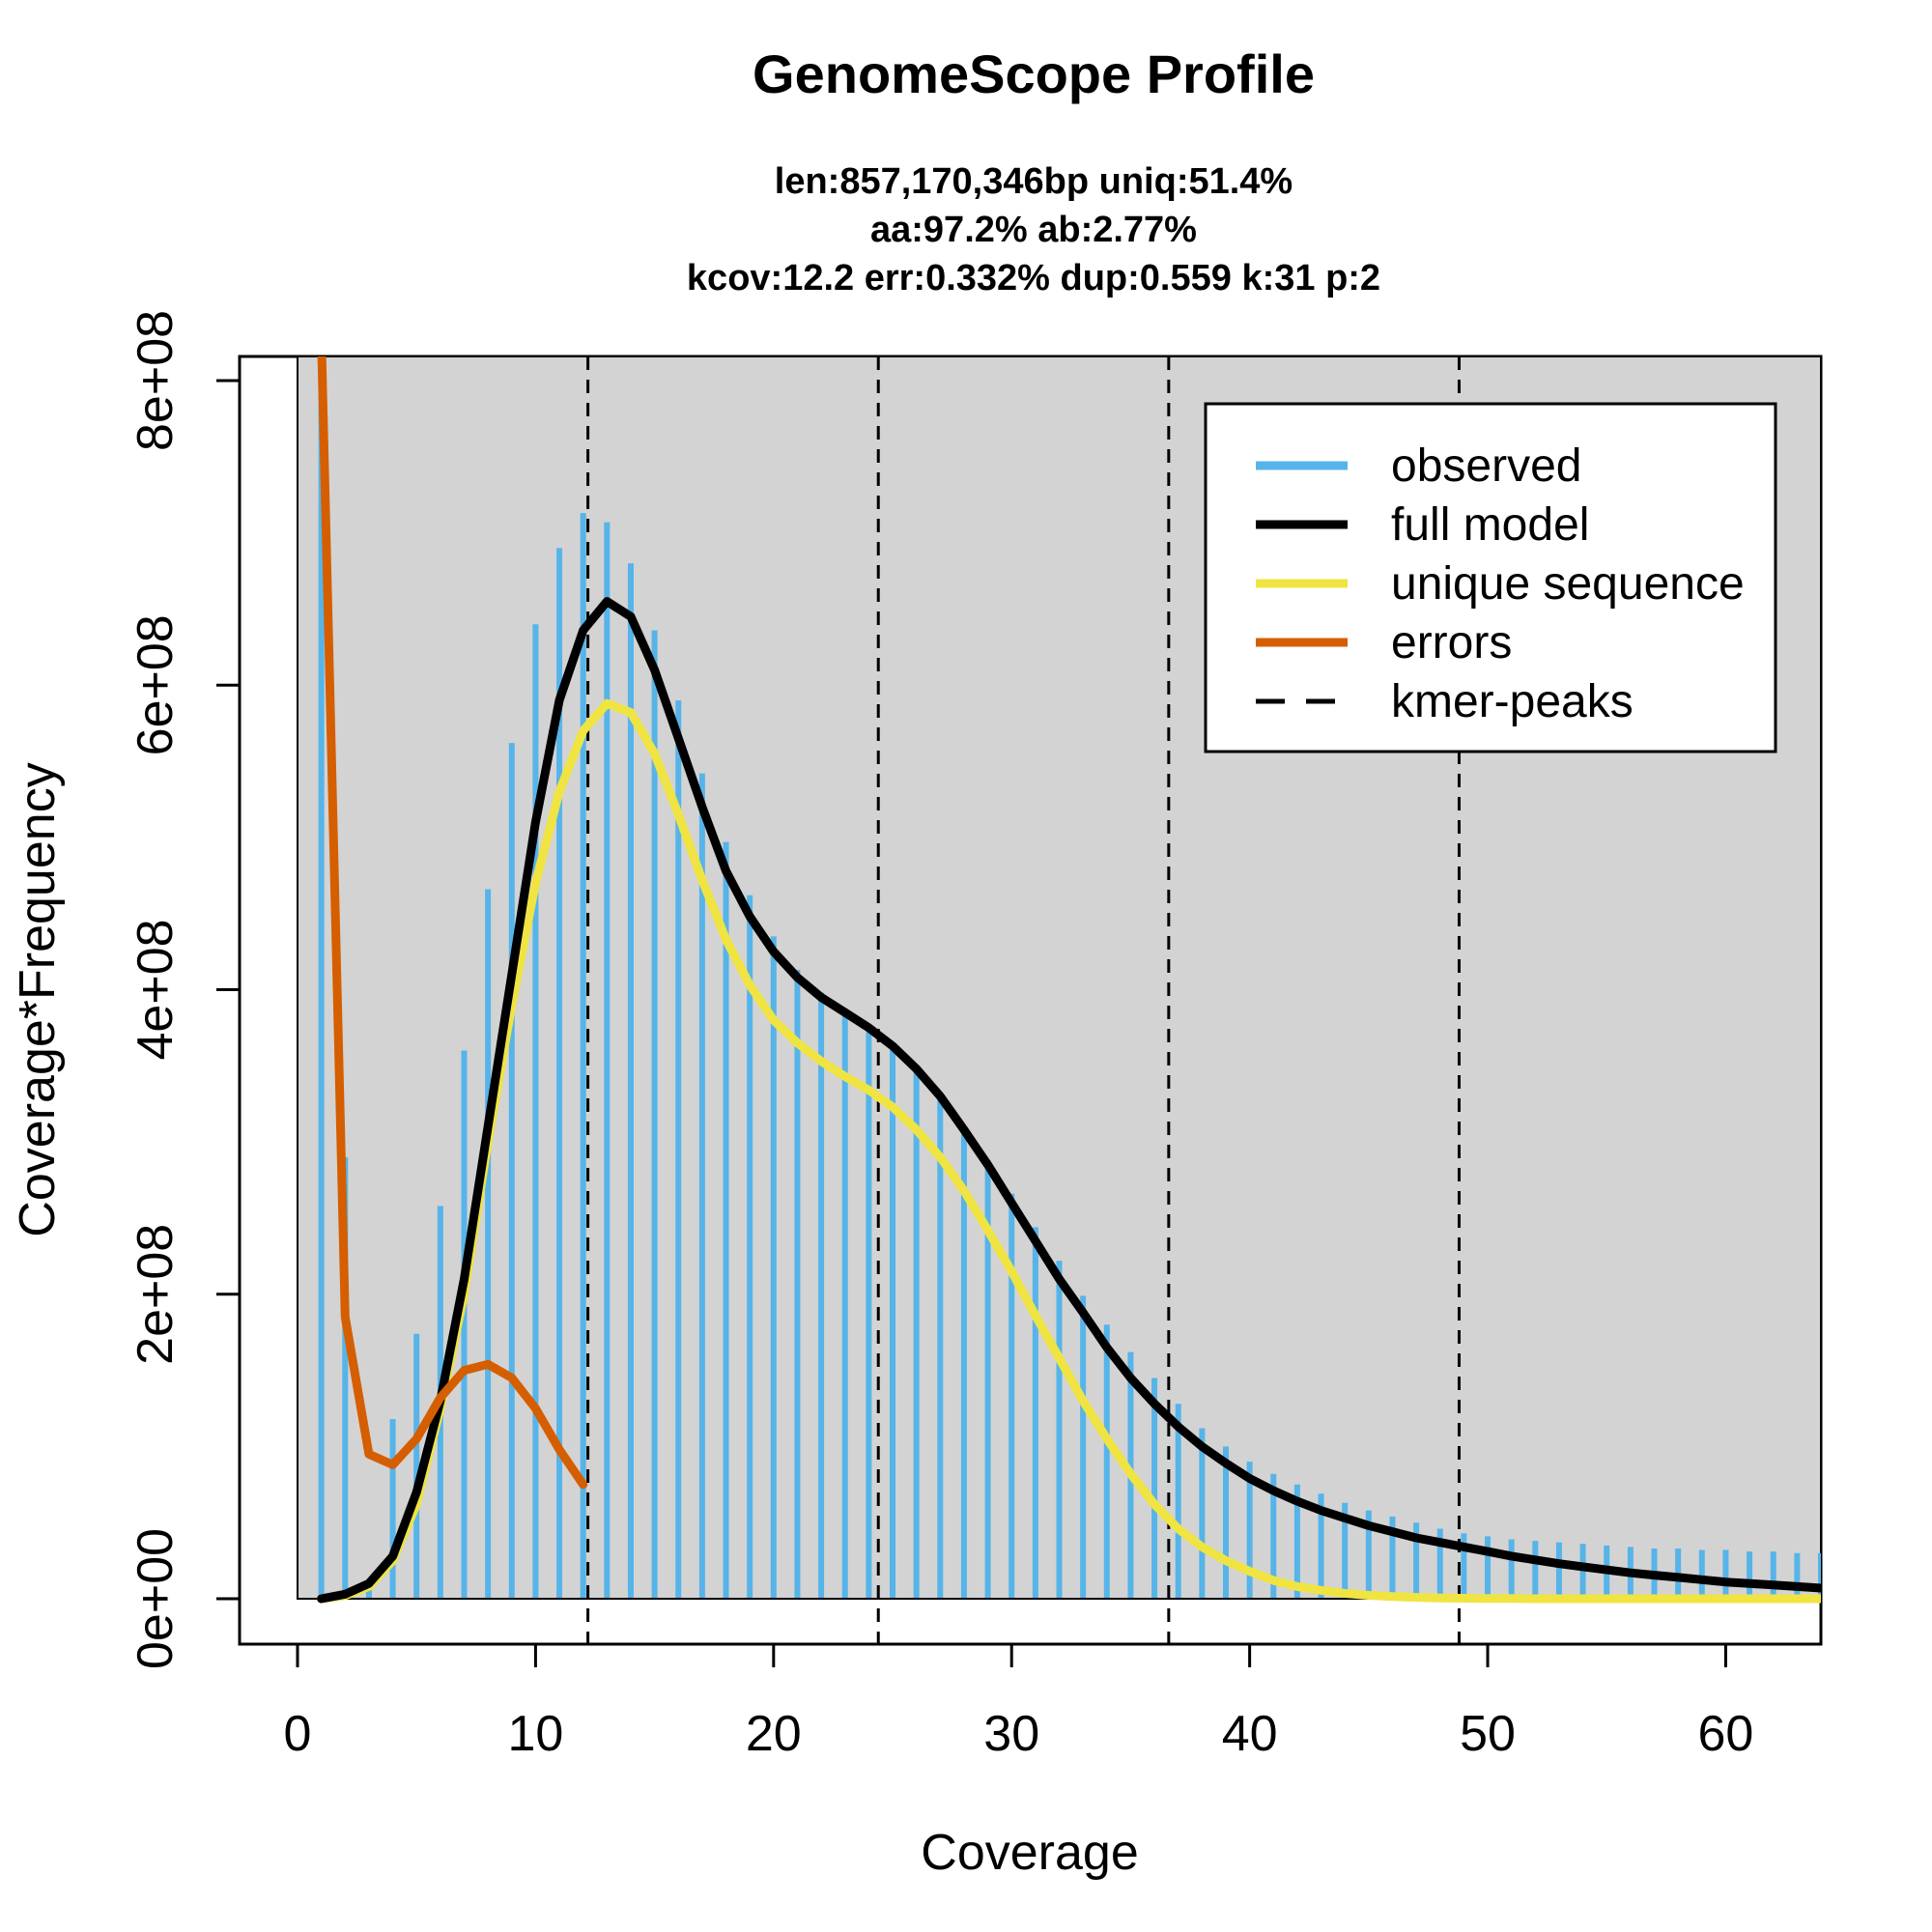  I want to click on errors-line, so click(452, 923).